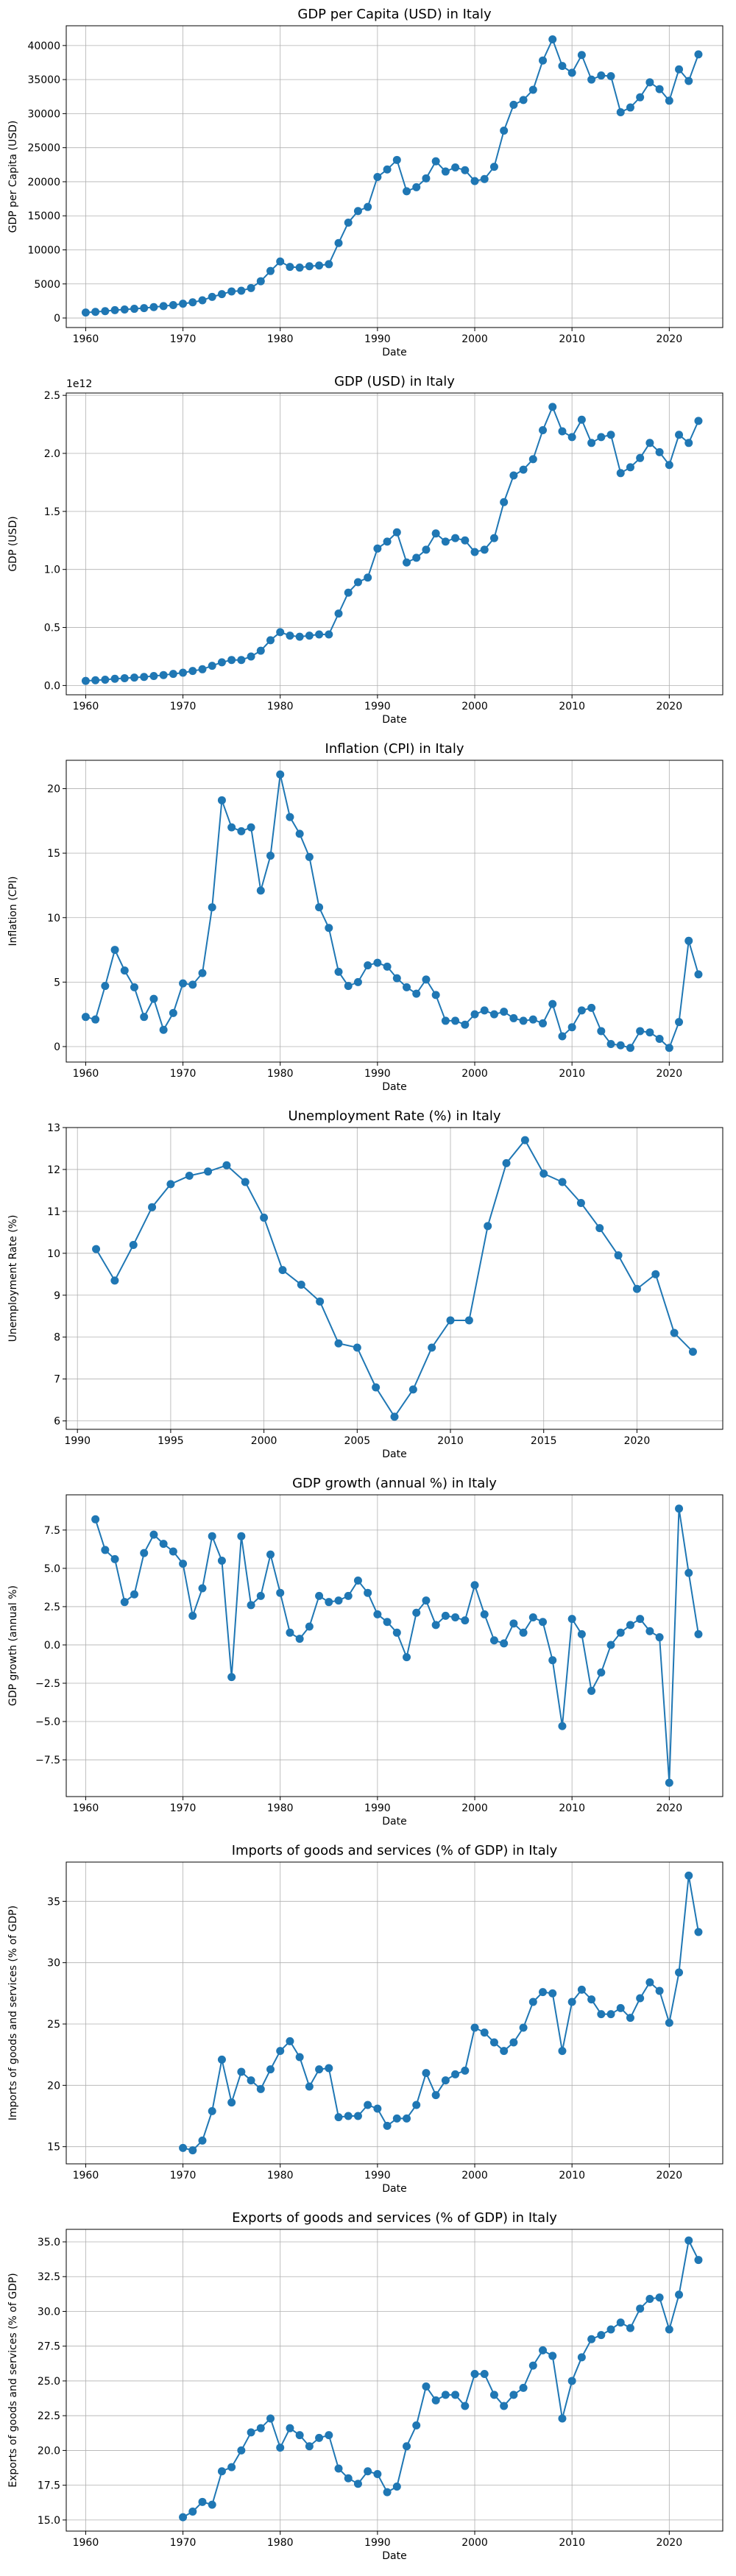  What do you see at coordinates (47, 1684) in the screenshot?
I see `y-tick-label: −2.5` at bounding box center [47, 1684].